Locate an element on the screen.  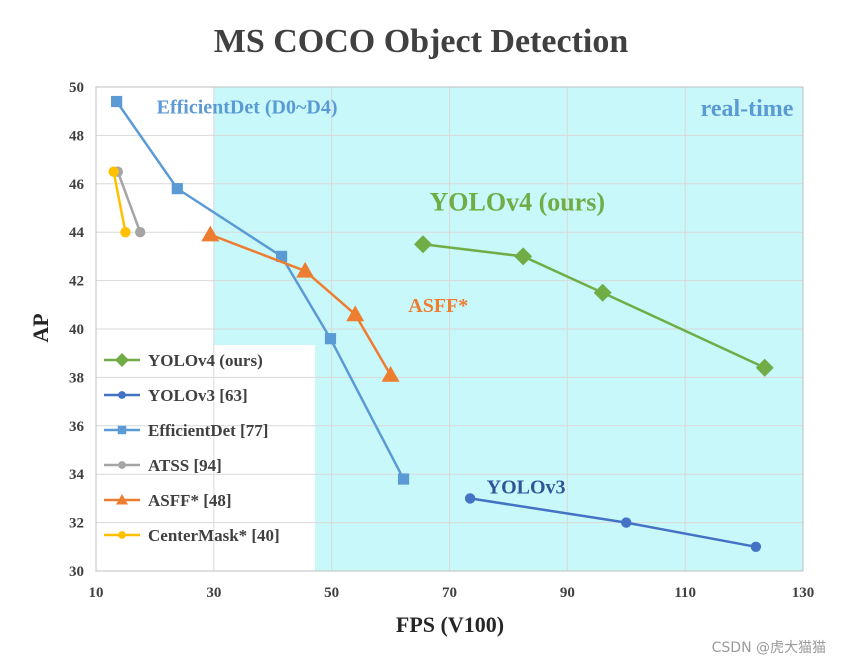
x-tick-label: 110 is located at coordinates (685, 593).